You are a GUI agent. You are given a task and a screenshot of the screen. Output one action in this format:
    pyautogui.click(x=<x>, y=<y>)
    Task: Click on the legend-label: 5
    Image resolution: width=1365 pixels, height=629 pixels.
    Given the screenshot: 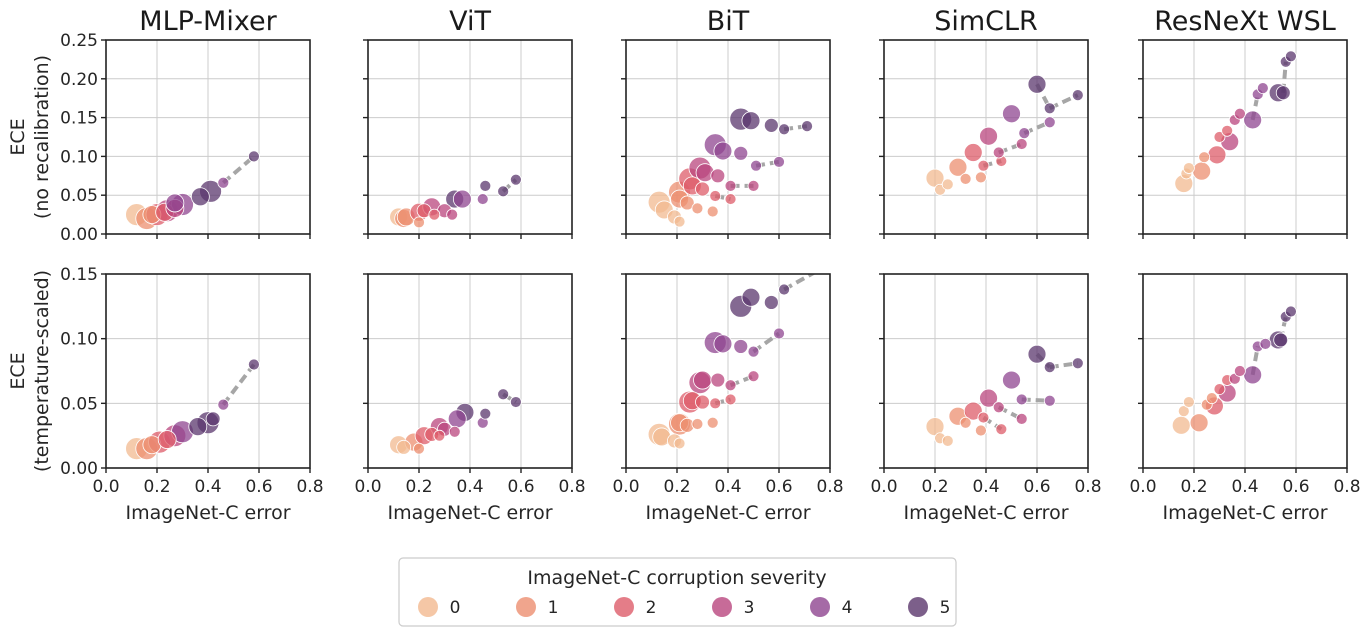 What is the action you would take?
    pyautogui.click(x=945, y=608)
    